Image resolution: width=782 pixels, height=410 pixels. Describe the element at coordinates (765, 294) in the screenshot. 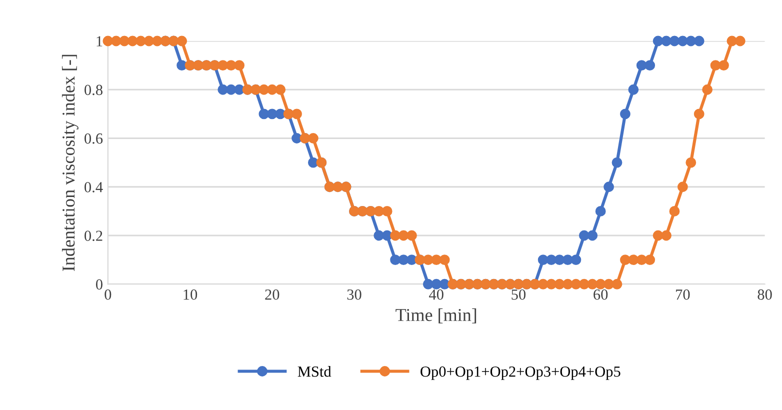

I see `x-tick-label: 80` at that location.